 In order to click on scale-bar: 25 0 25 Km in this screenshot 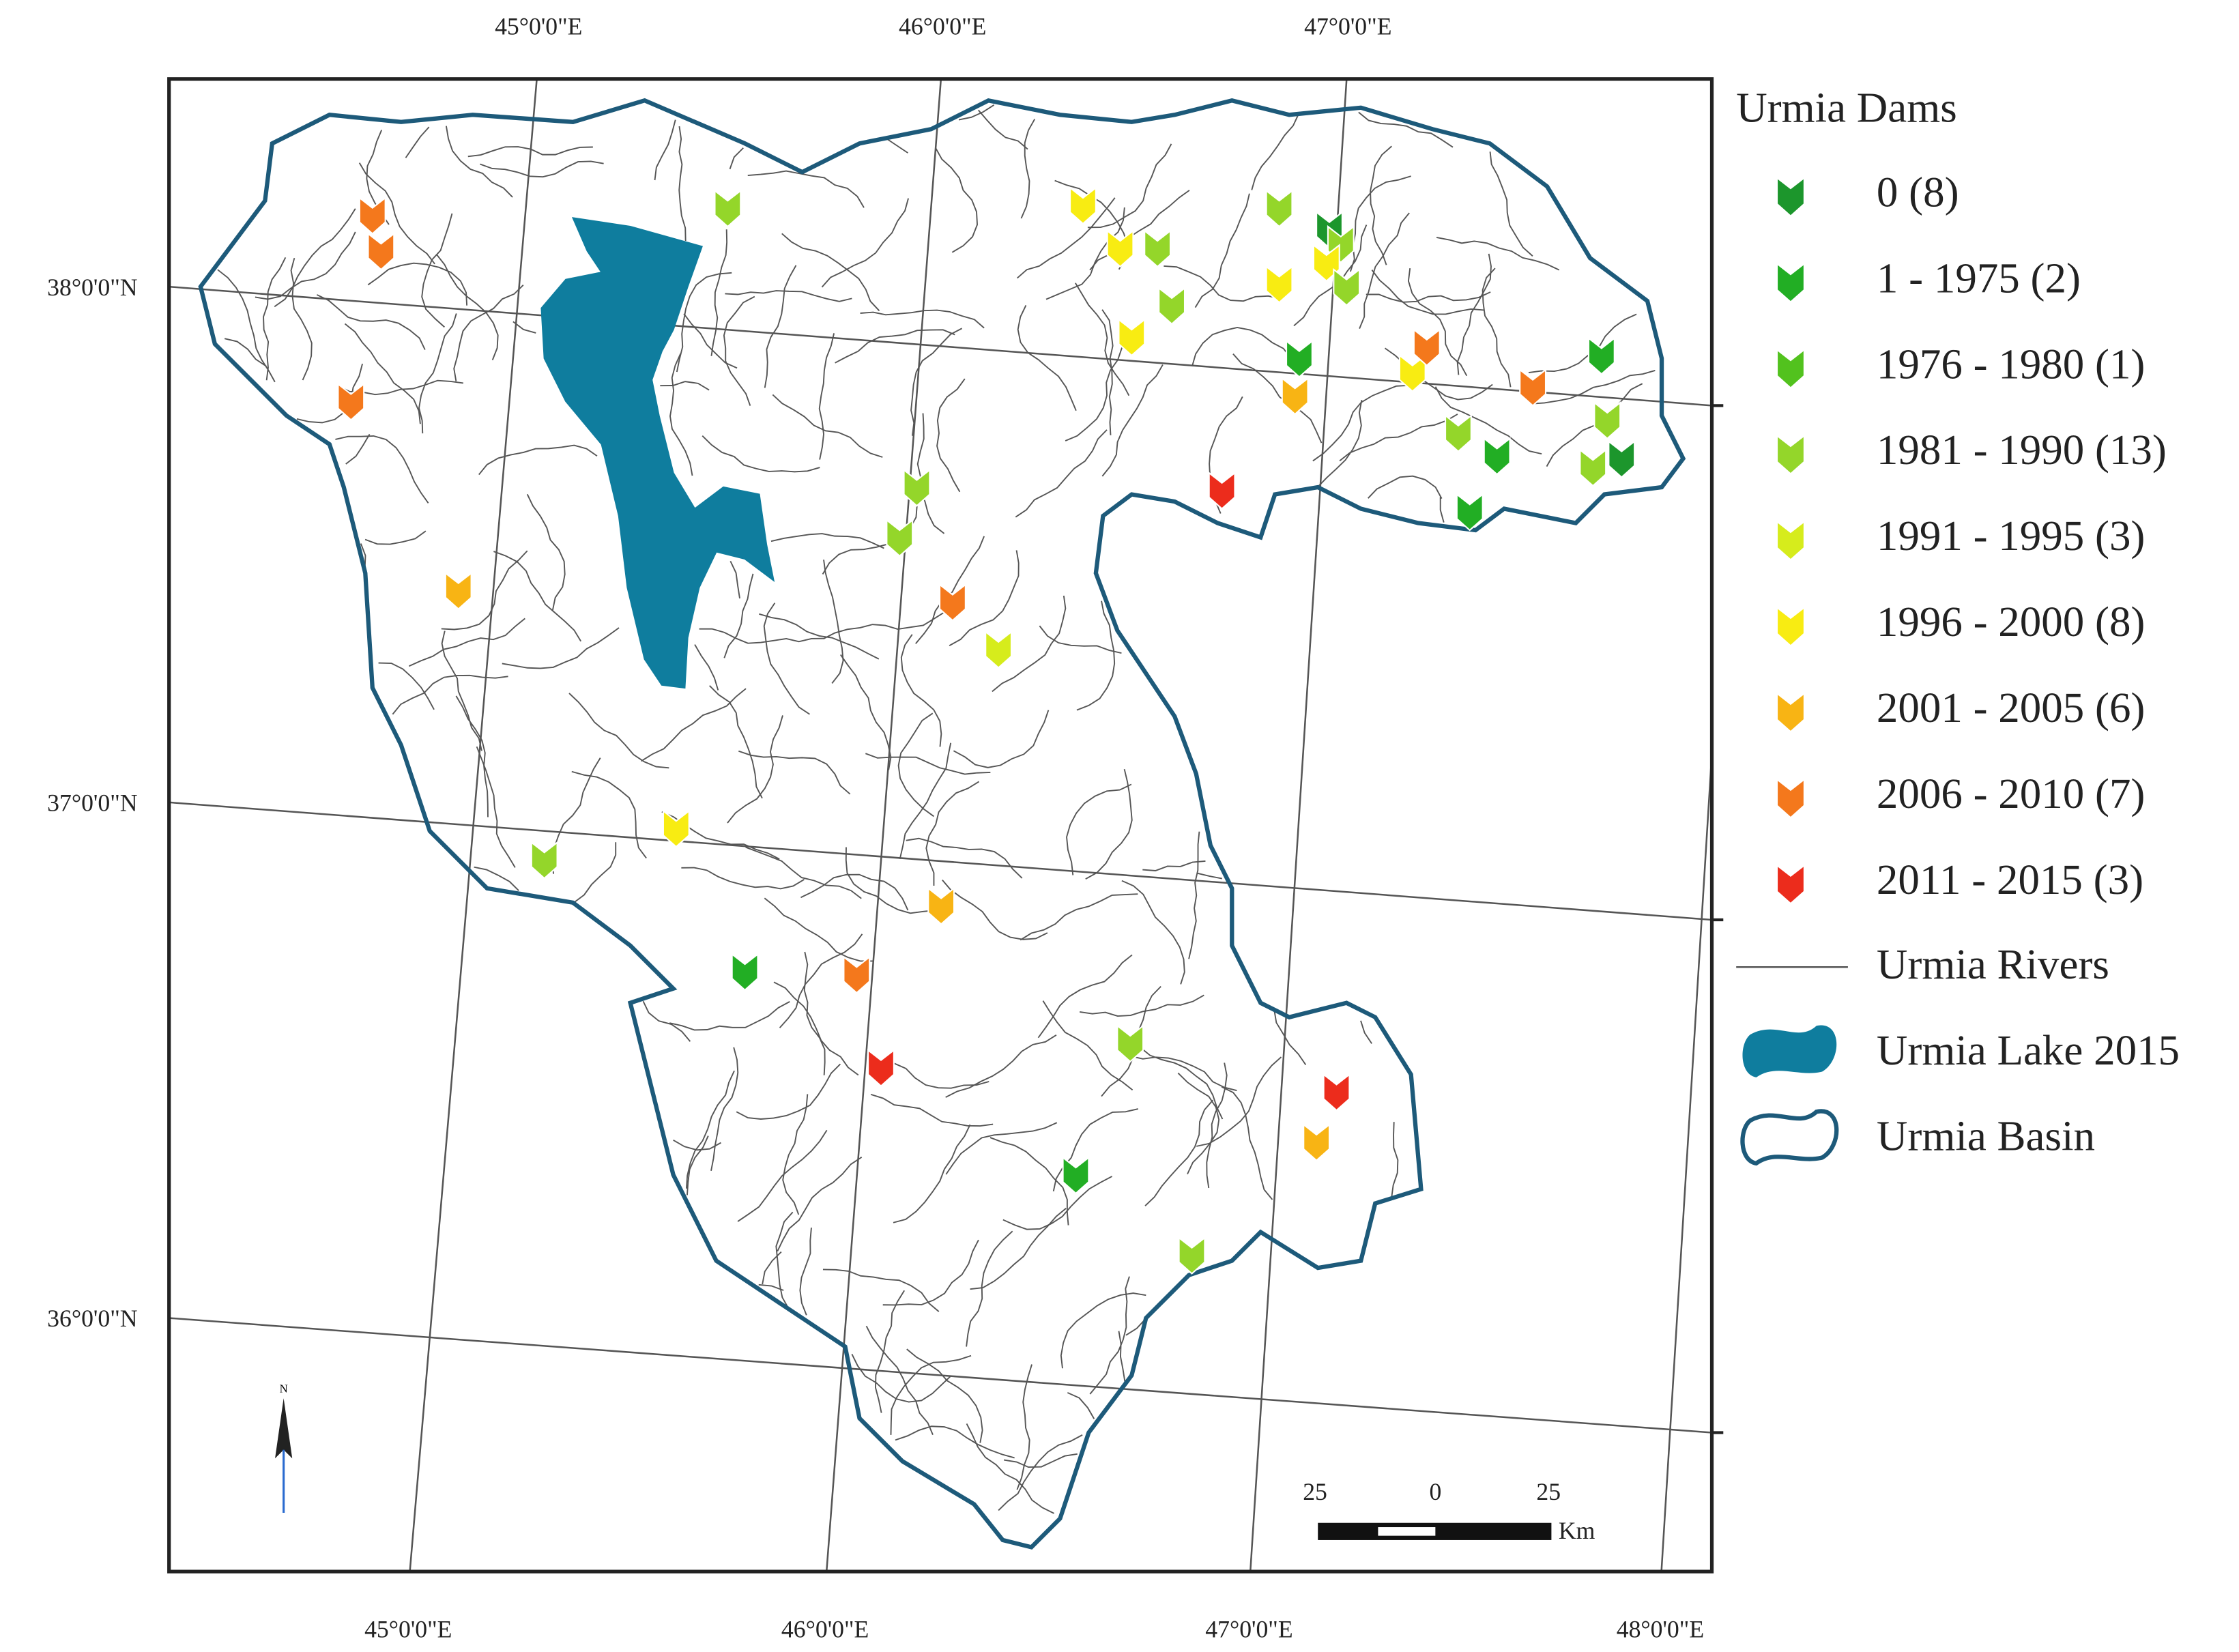, I will do `click(1449, 1511)`.